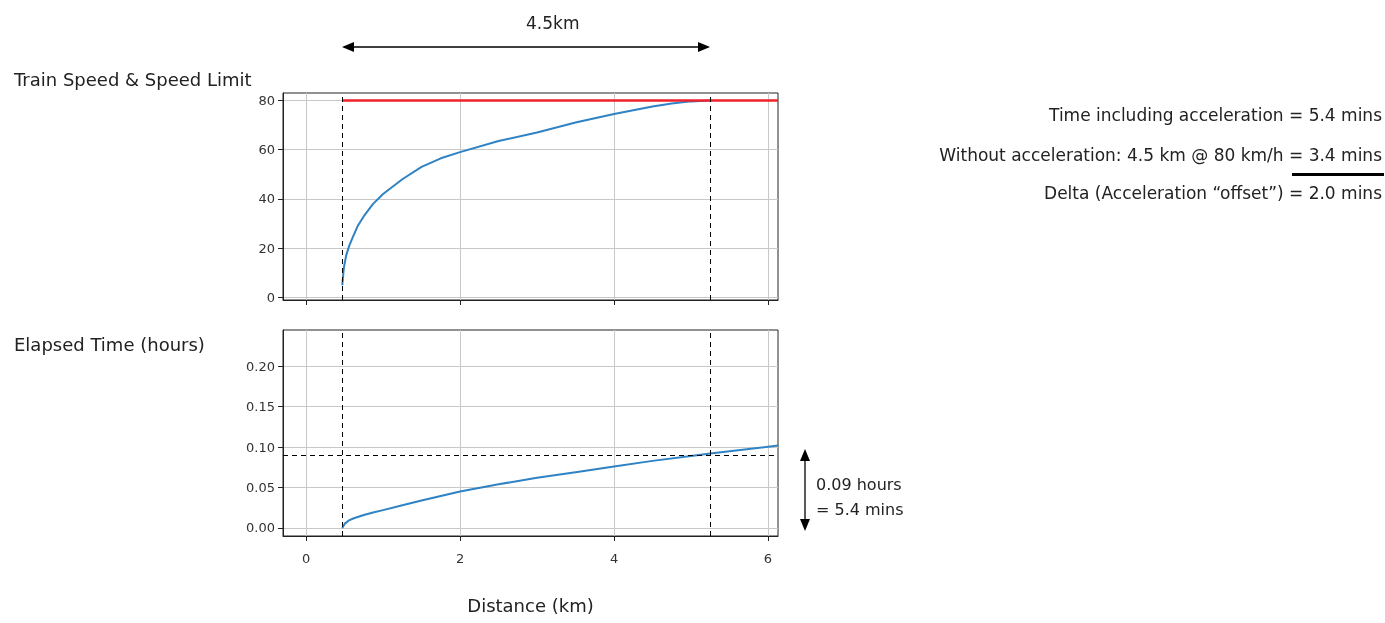 The width and height of the screenshot is (1385, 623). I want to click on y-tick-label: 0.00, so click(260, 528).